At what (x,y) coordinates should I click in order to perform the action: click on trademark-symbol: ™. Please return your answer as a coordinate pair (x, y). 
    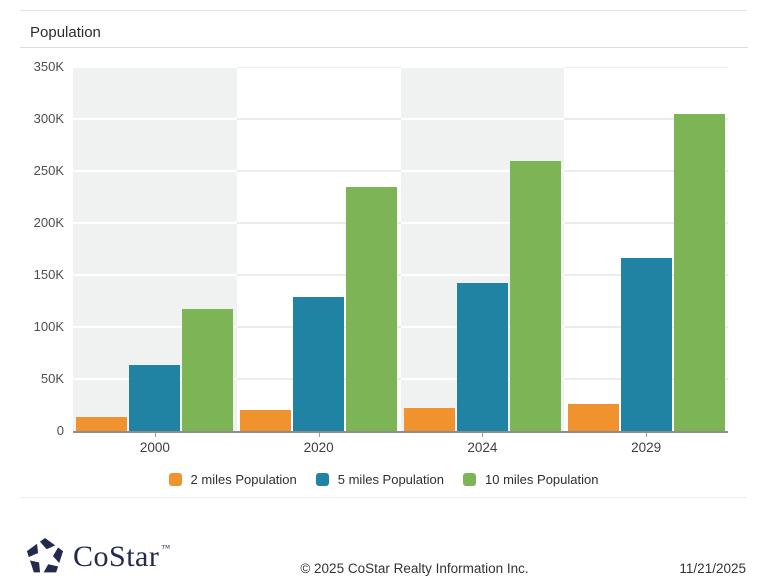
    Looking at the image, I should click on (166, 548).